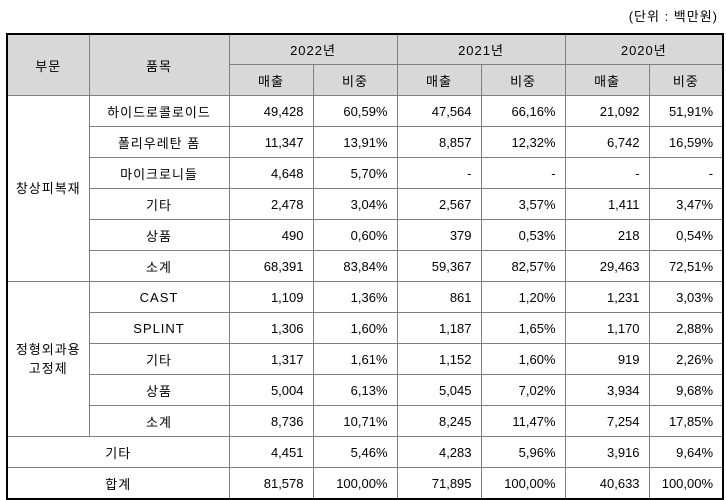 The height and width of the screenshot is (500, 726). I want to click on share-cell: 13,91%, so click(355, 142).